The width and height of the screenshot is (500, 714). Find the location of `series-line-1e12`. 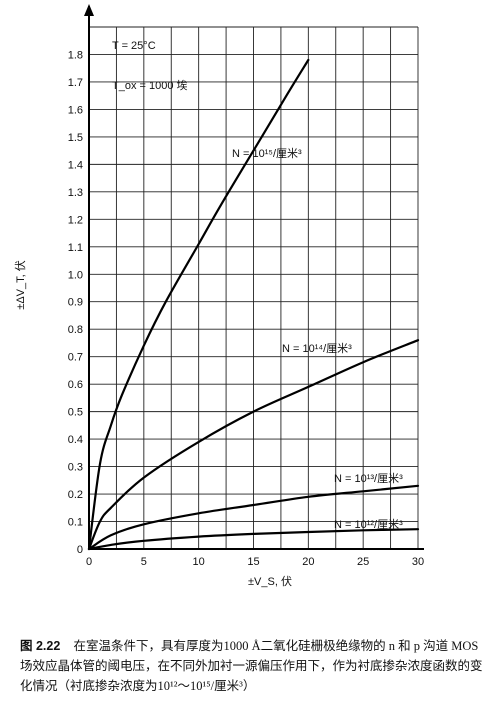

series-line-1e12 is located at coordinates (253, 539).